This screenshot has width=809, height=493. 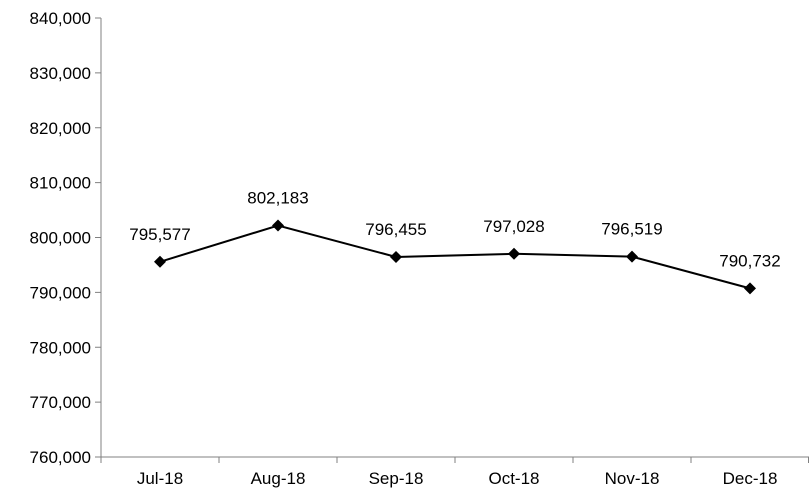 What do you see at coordinates (750, 478) in the screenshot?
I see `x-tick-label: Dec-18` at bounding box center [750, 478].